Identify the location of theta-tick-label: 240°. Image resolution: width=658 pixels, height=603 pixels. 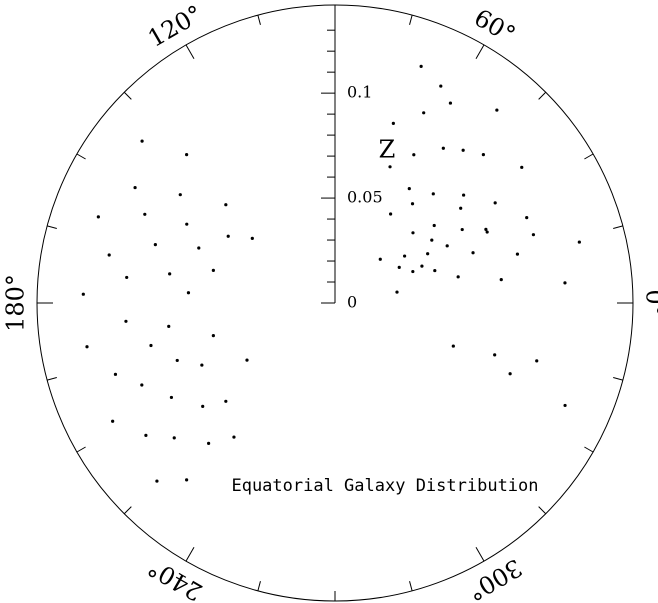
(175, 578).